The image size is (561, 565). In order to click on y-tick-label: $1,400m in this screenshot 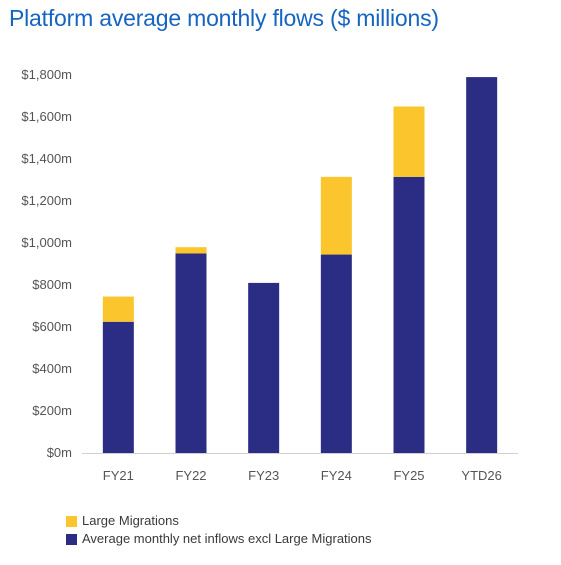, I will do `click(46, 158)`.